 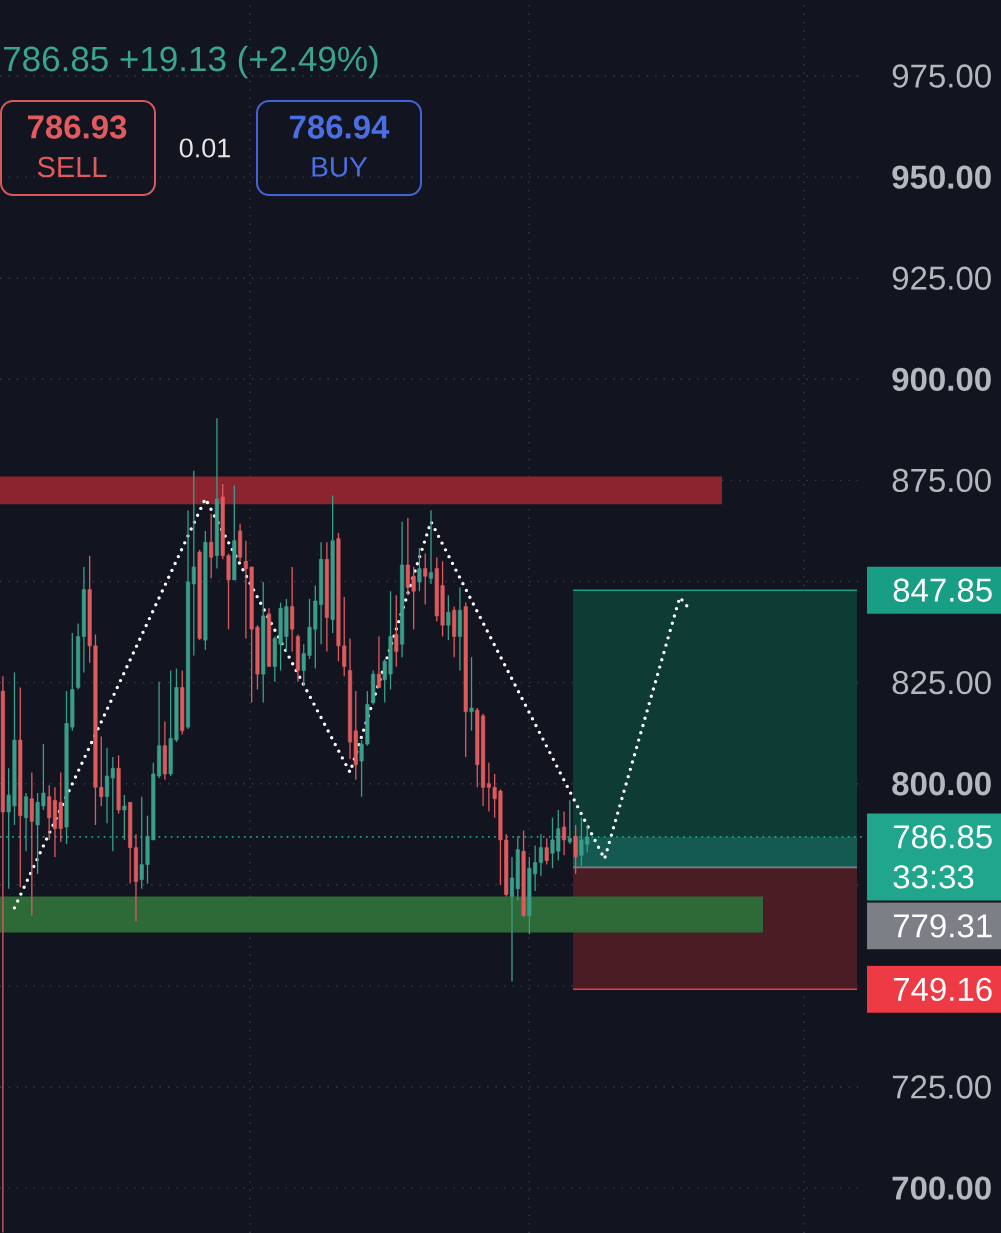 What do you see at coordinates (339, 127) in the screenshot?
I see `annotation: 786.94` at bounding box center [339, 127].